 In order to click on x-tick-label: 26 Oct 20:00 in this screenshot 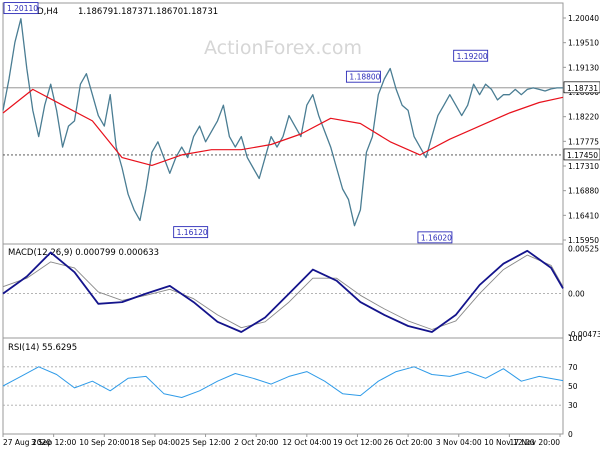, I will do `click(408, 442)`.